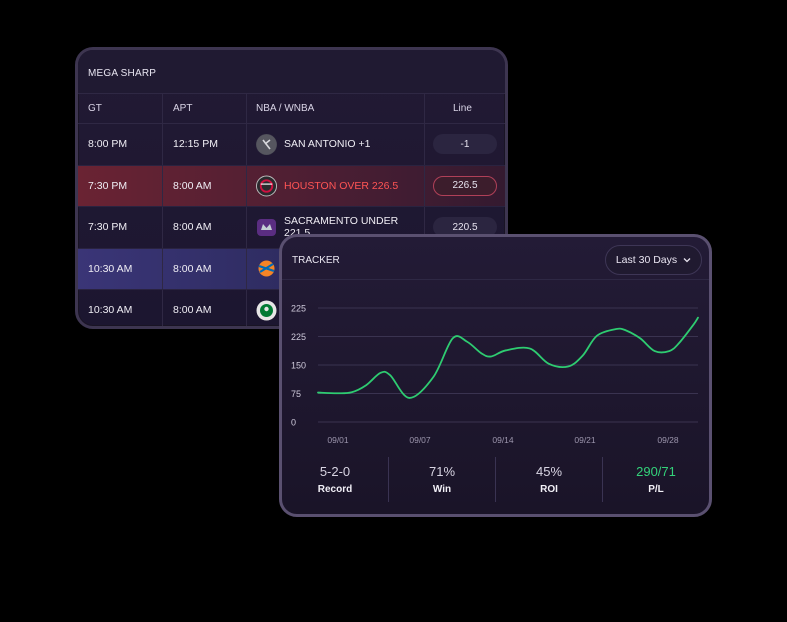  Describe the element at coordinates (462, 108) in the screenshot. I see `col-line: Line` at that location.